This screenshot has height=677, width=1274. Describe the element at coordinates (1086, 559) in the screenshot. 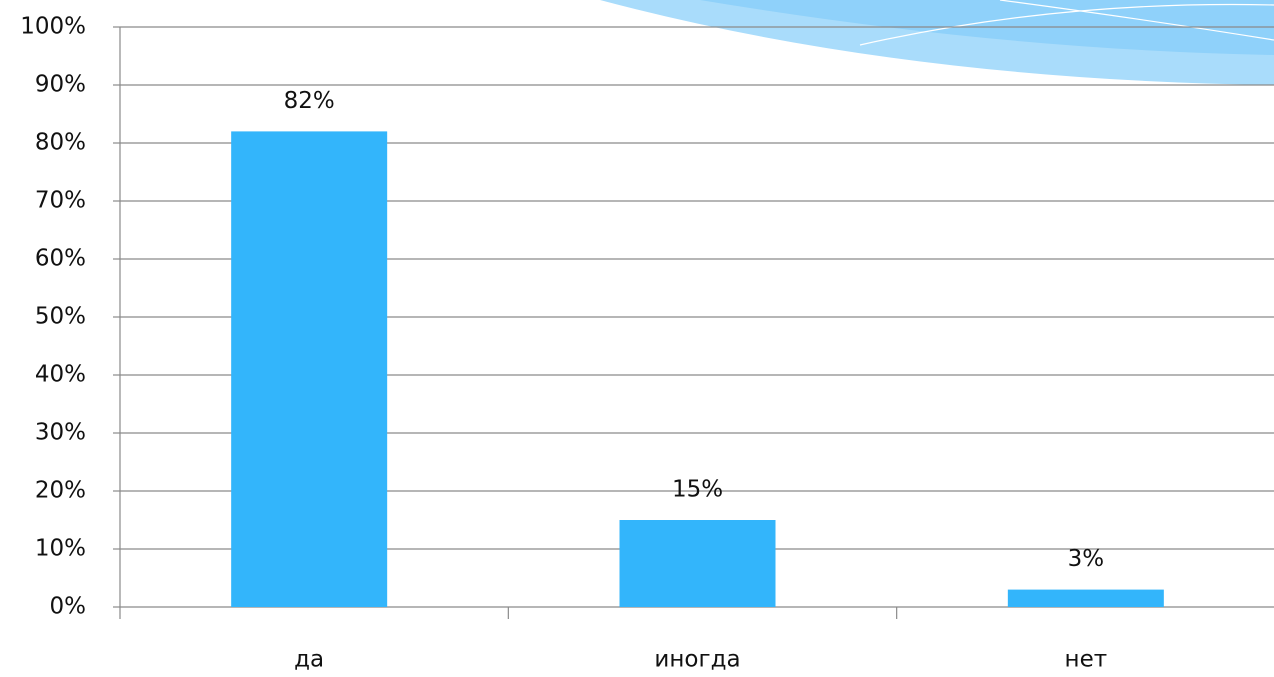

I see `value-label: 3%` at that location.